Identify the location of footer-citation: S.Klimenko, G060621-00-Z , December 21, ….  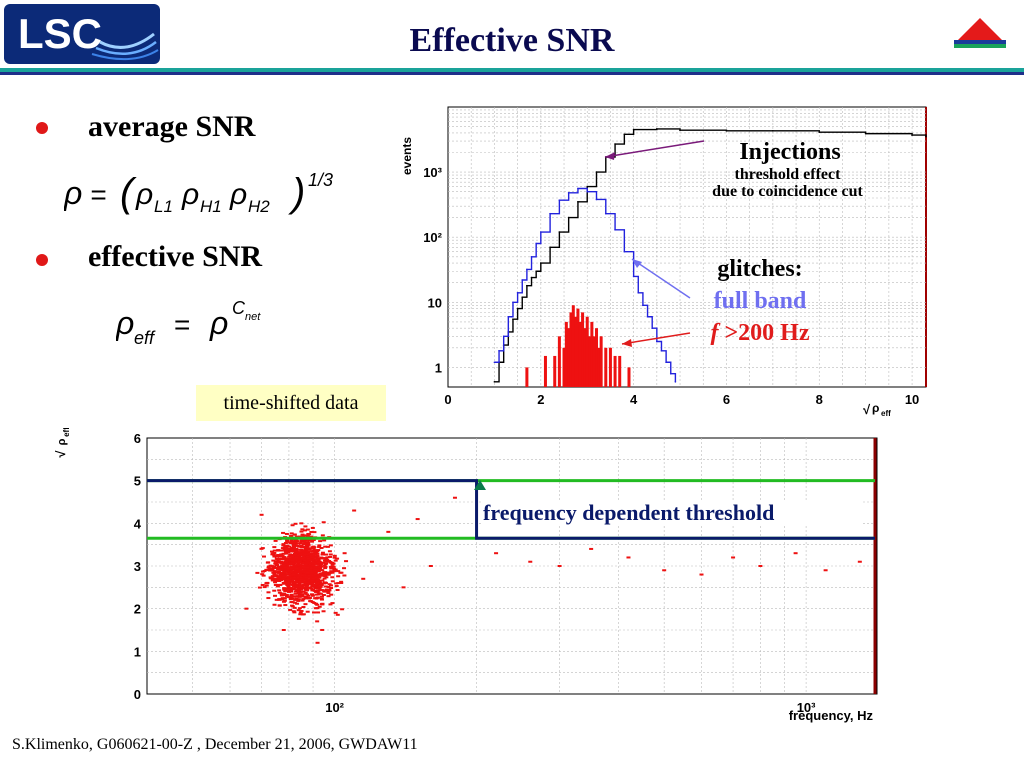
(215, 744).